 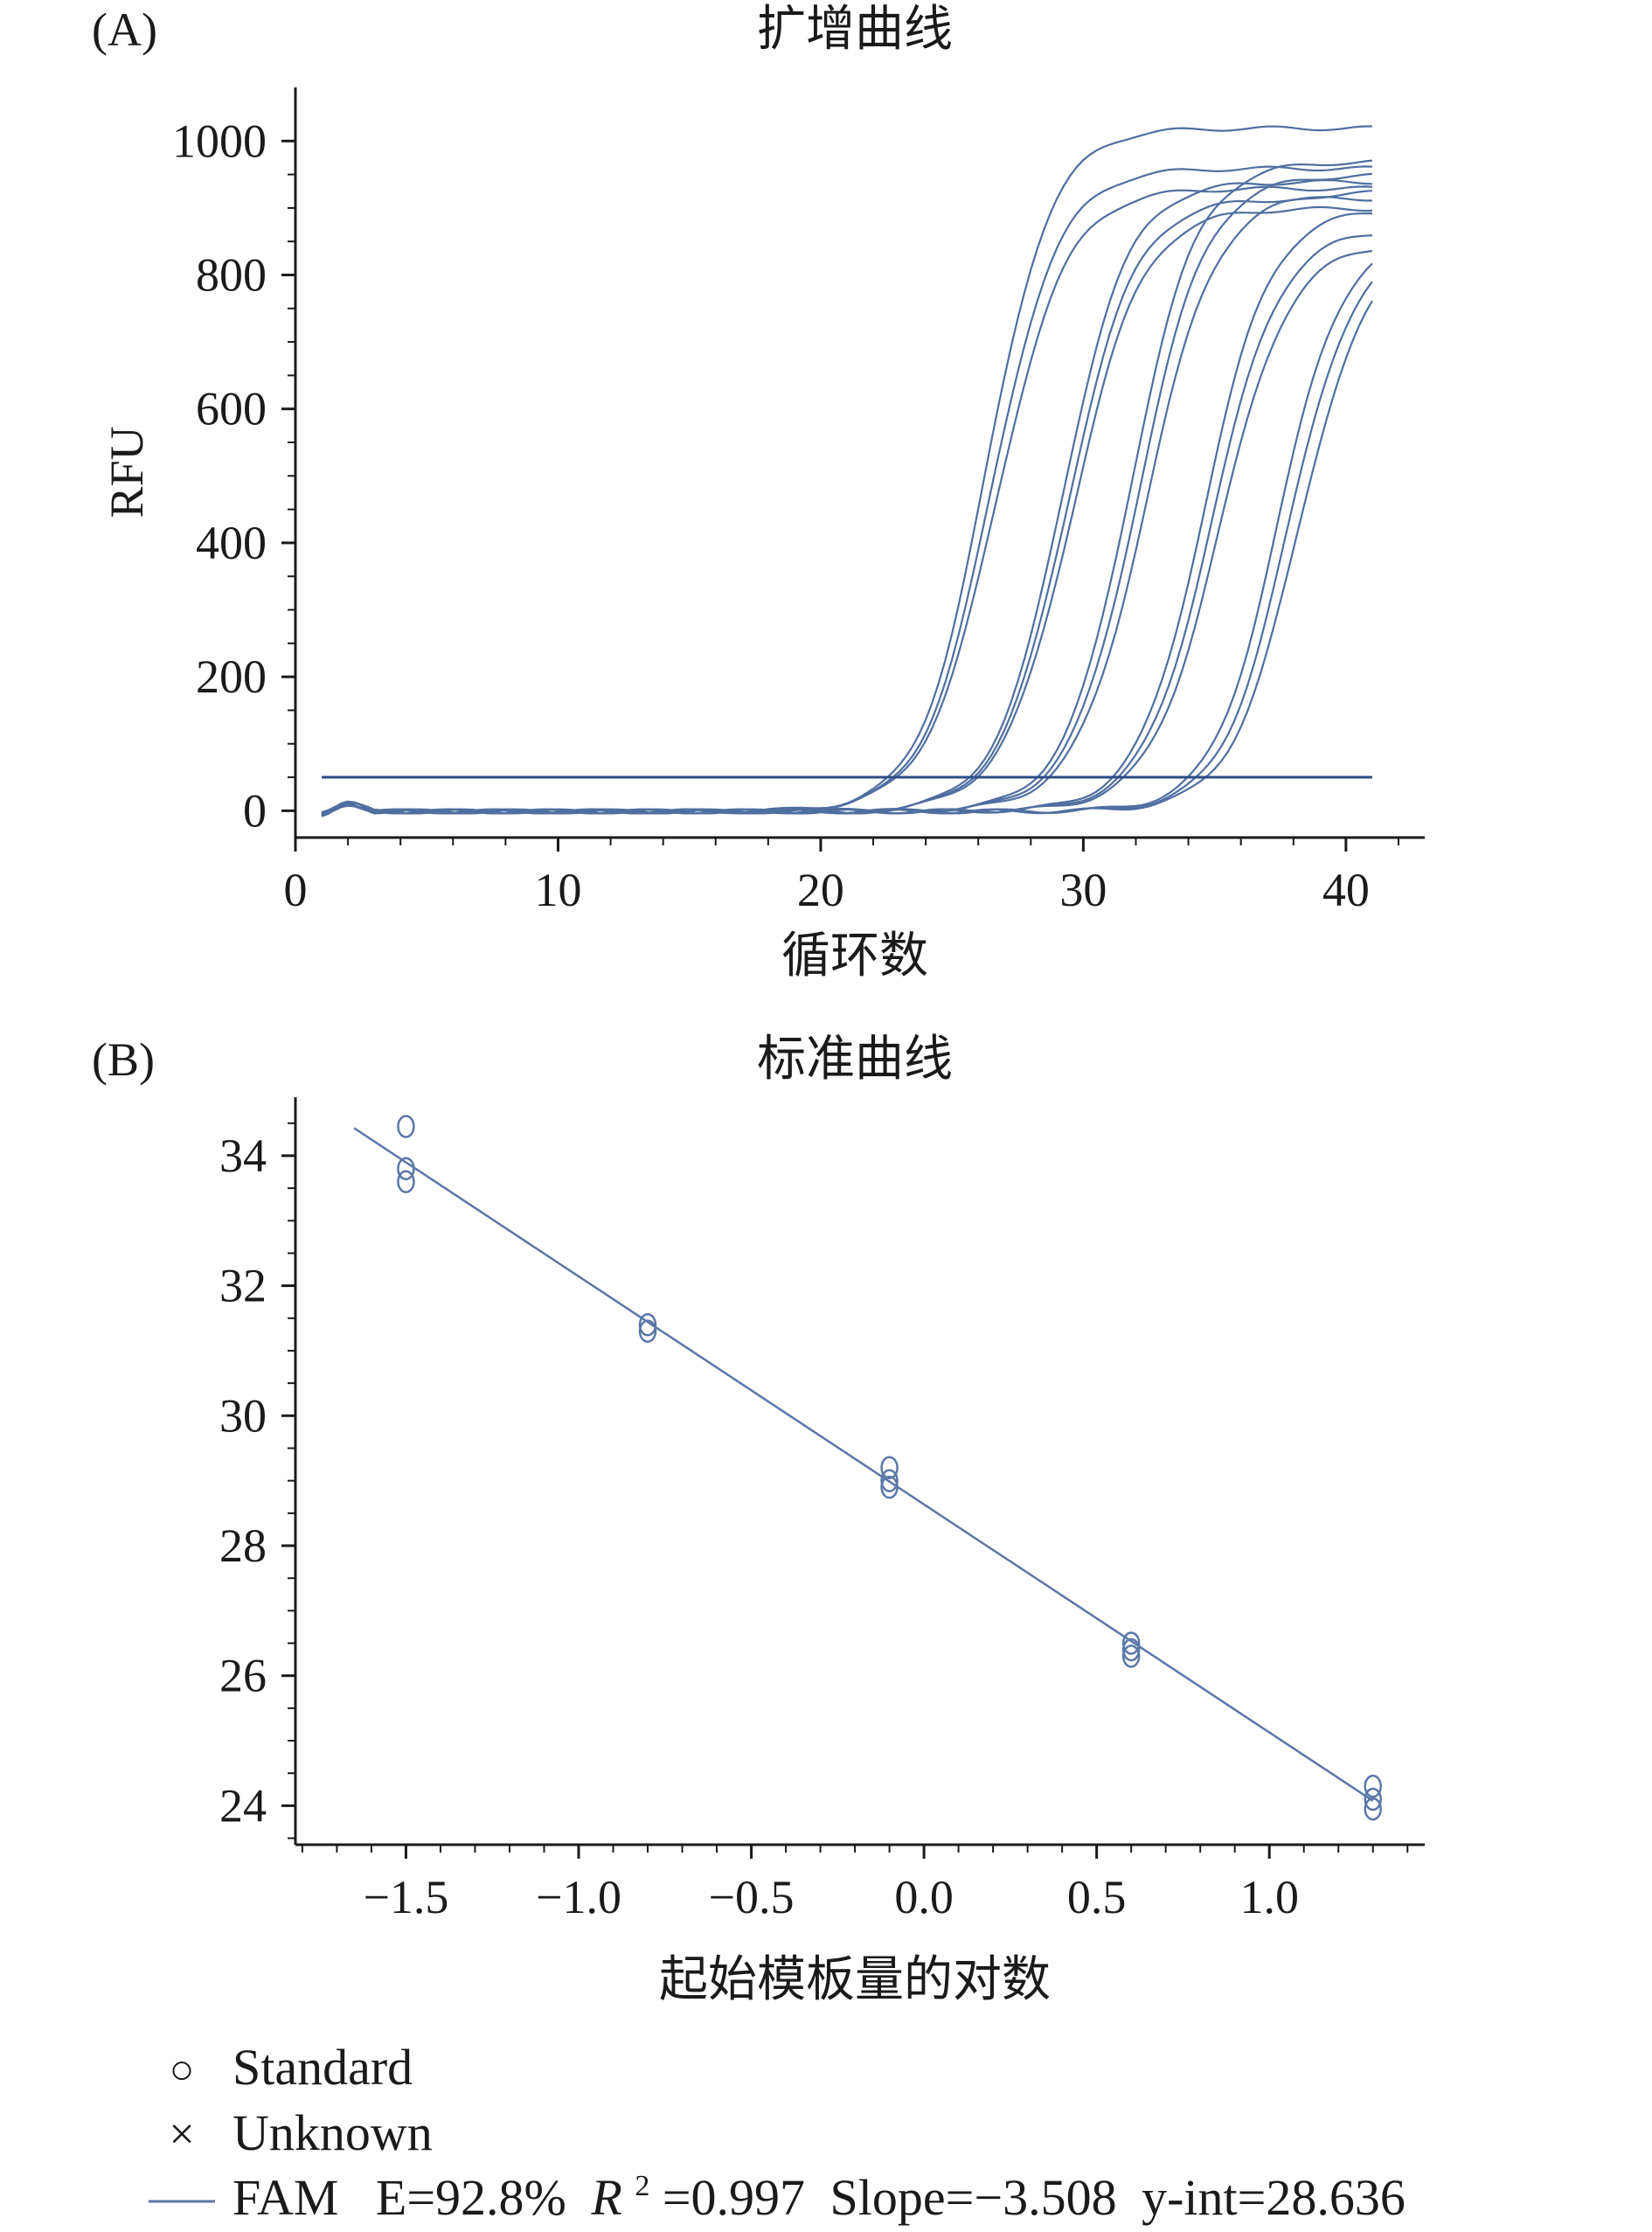 What do you see at coordinates (232, 409) in the screenshot?
I see `panel-a-y-tick-label: 600` at bounding box center [232, 409].